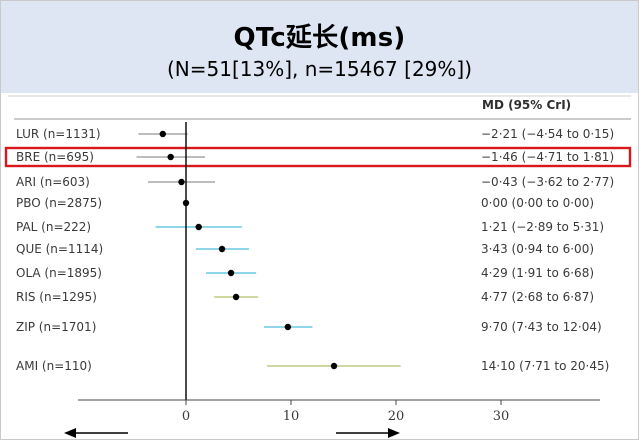 This screenshot has width=639, height=440. I want to click on point-estimate-que, so click(222, 249).